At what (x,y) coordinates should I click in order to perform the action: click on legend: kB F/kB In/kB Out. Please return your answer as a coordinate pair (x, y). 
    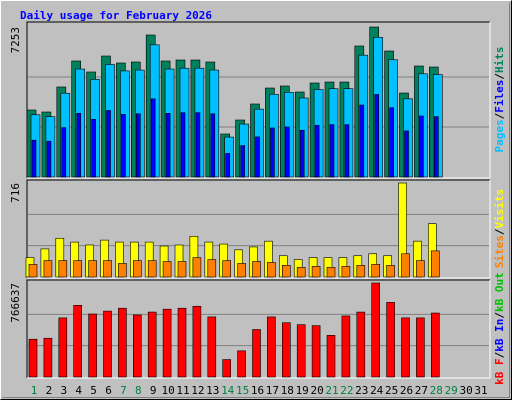
    Looking at the image, I should click on (499, 328).